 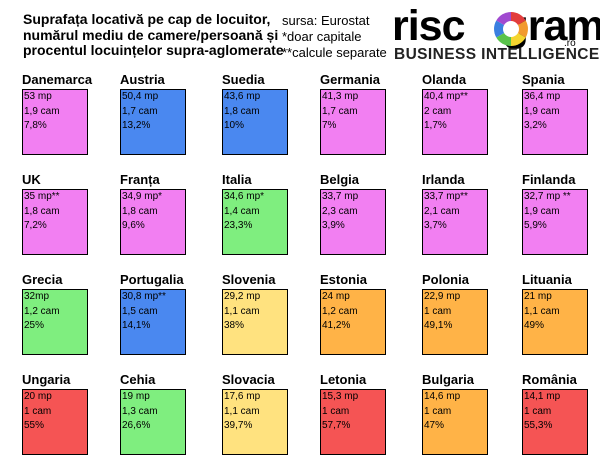 I want to click on country-values: 19 mp 1,3 cam 26,6%, so click(x=140, y=412).